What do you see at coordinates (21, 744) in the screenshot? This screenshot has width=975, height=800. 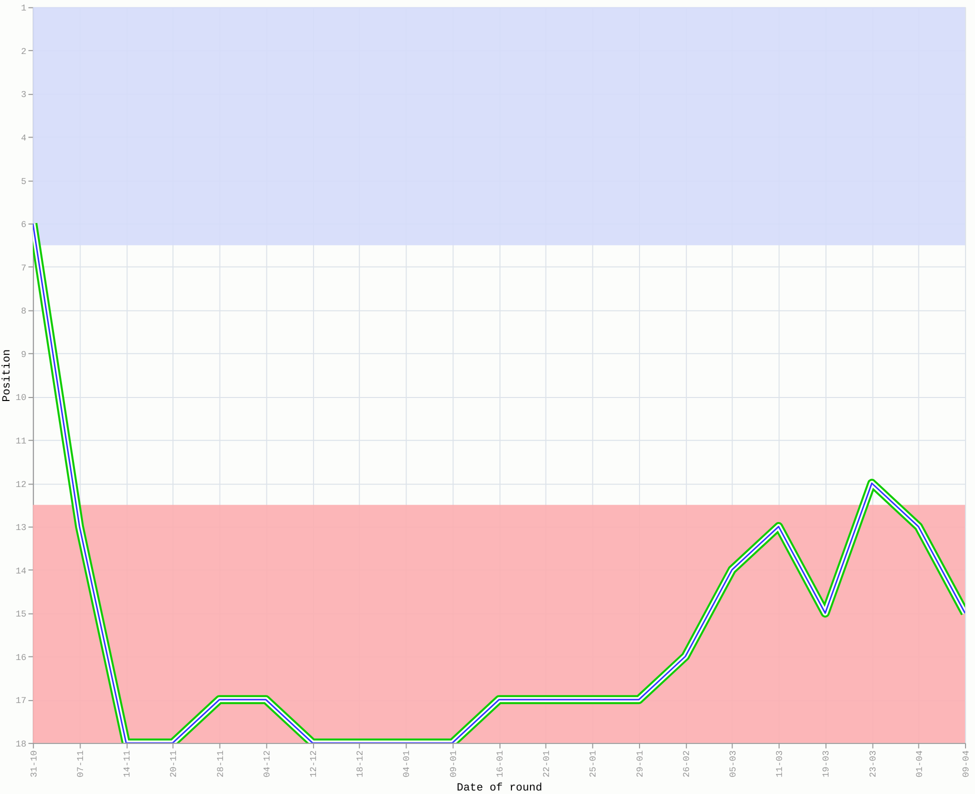 I see `y-tick-label: 18` at bounding box center [21, 744].